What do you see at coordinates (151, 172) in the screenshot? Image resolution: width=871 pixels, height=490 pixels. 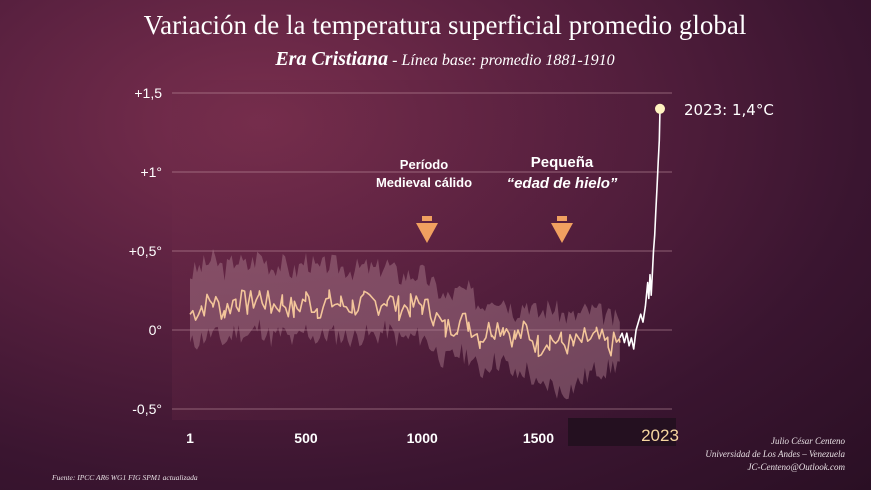 I see `y-tick-label: +1°` at bounding box center [151, 172].